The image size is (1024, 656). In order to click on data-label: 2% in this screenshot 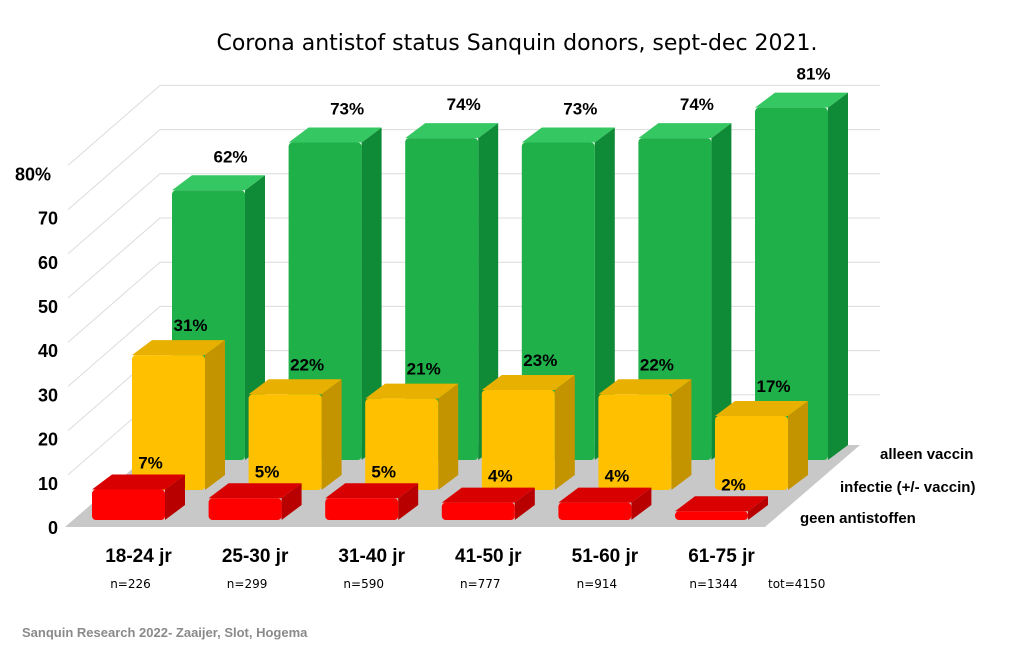, I will do `click(733, 484)`.